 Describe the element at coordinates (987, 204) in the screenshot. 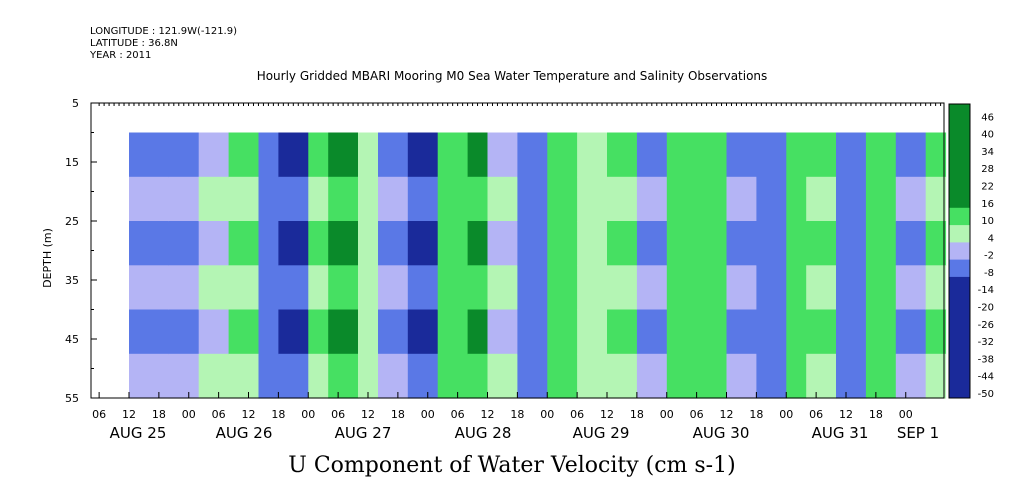

I see `colorbar-label: 16` at that location.